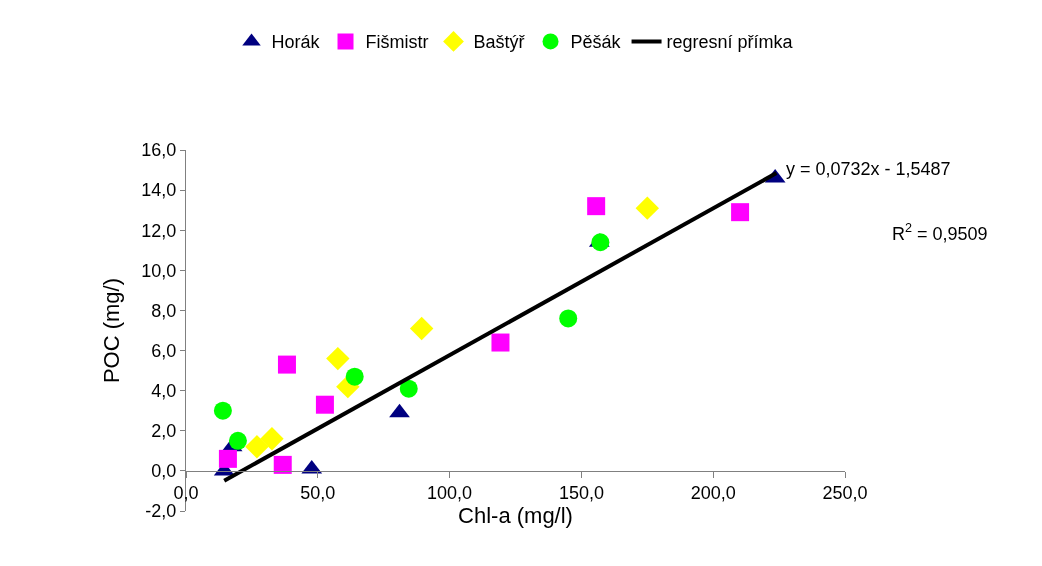 Image resolution: width=1042 pixels, height=566 pixels. What do you see at coordinates (159, 150) in the screenshot?
I see `y-tick-label: 16,0` at bounding box center [159, 150].